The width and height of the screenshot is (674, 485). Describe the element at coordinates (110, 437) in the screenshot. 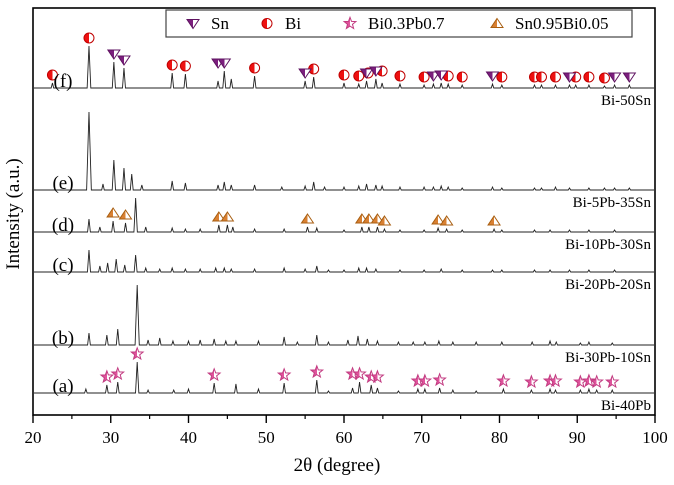

I see `x-tick-label: 30` at that location.